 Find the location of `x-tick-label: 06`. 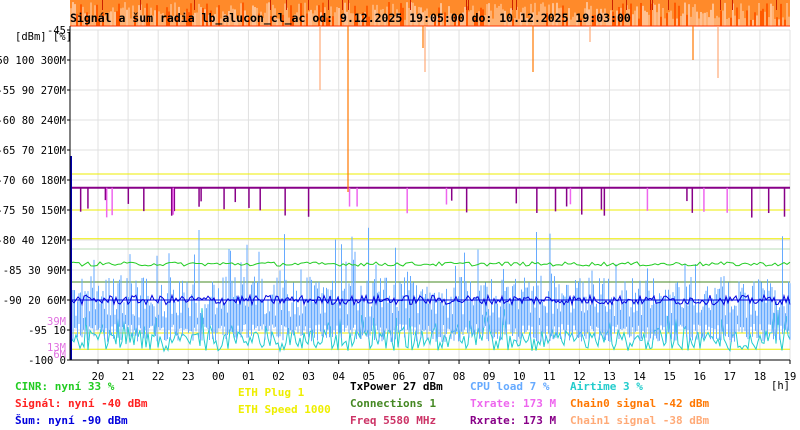

x-tick-label: 06 is located at coordinates (399, 377).